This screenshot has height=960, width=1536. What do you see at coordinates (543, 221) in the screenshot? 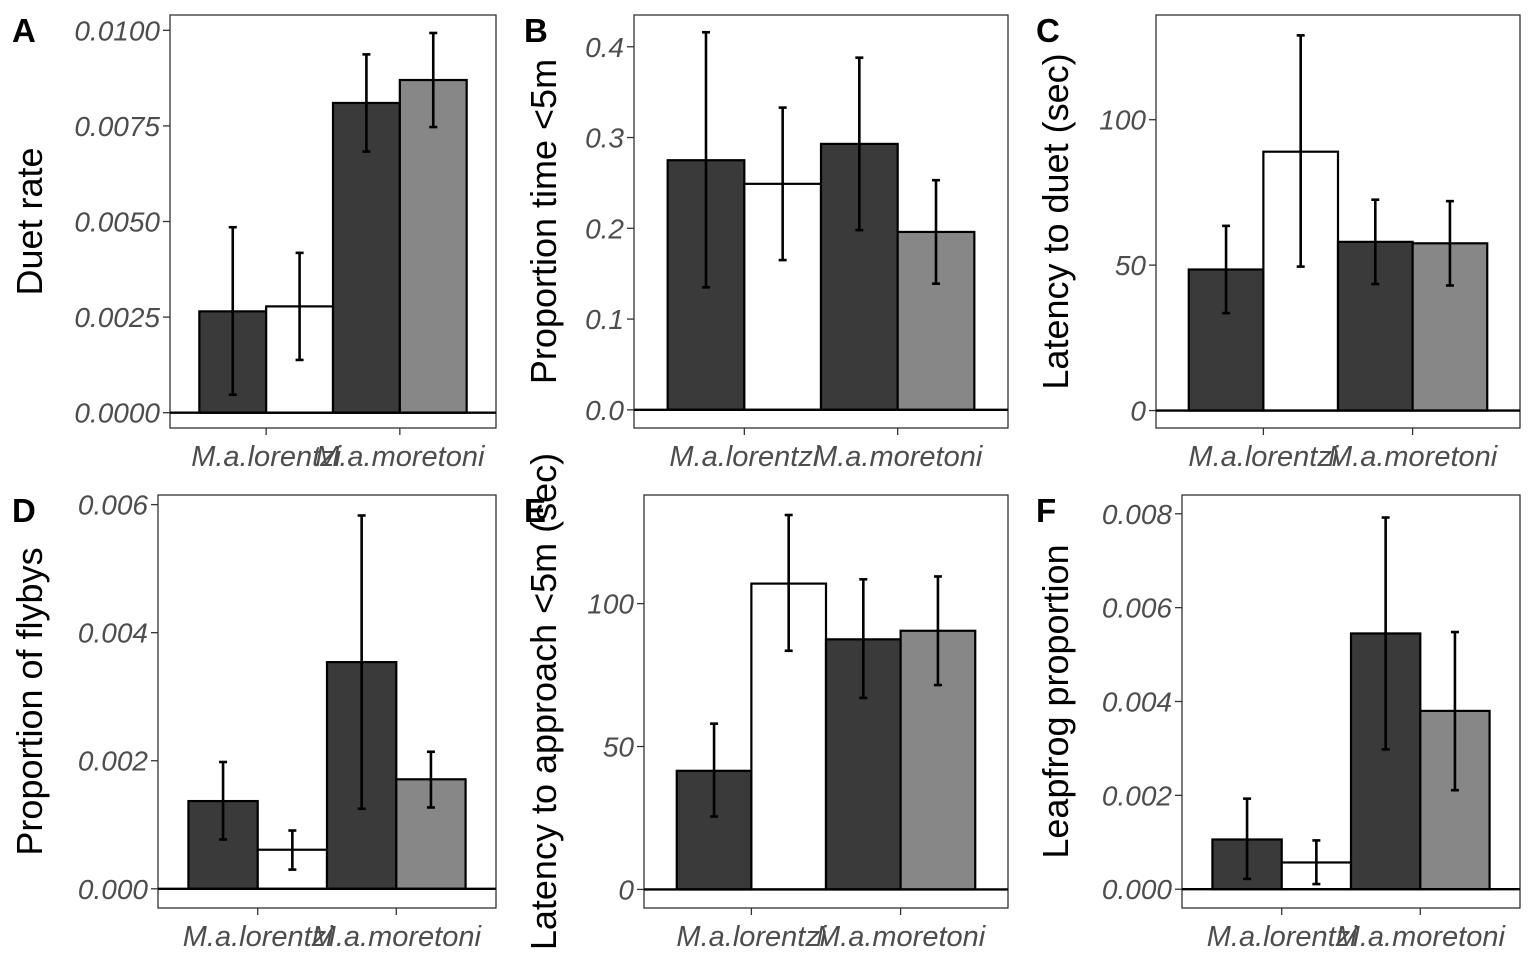
I see `y-axis-title-b: Proportion time <5m` at bounding box center [543, 221].